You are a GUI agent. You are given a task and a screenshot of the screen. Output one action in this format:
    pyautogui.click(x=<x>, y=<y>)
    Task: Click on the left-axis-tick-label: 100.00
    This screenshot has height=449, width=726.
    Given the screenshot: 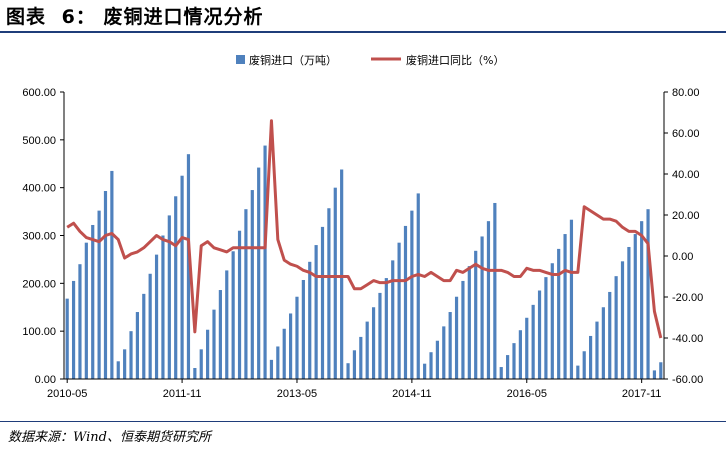 What is the action you would take?
    pyautogui.click(x=39, y=332)
    